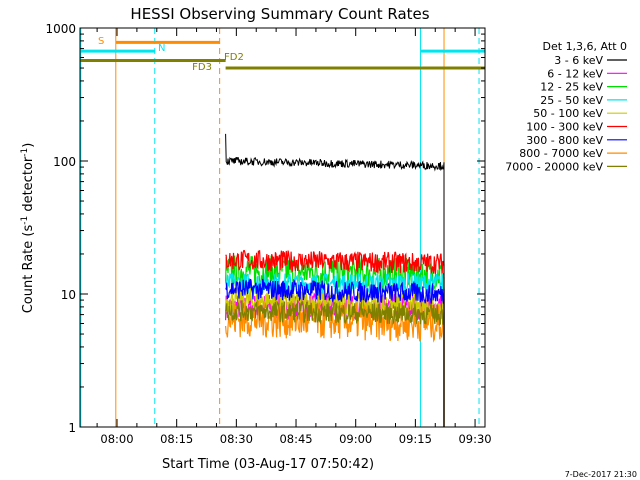 This screenshot has width=640, height=480. I want to click on y-tick-label-3: 1000, so click(60, 29).